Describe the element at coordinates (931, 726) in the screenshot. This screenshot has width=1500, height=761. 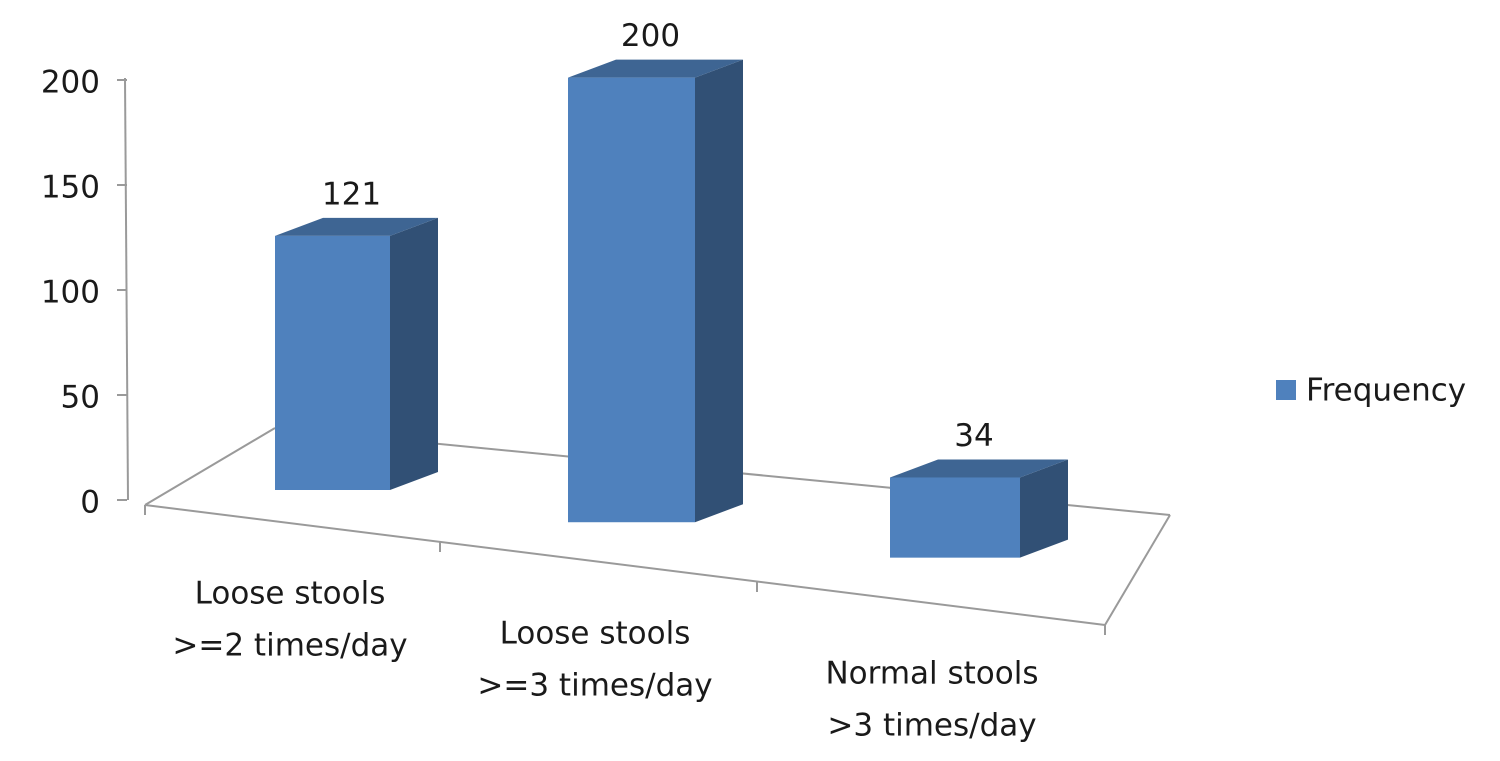
I see `x-tick-label: >3 times/day` at that location.